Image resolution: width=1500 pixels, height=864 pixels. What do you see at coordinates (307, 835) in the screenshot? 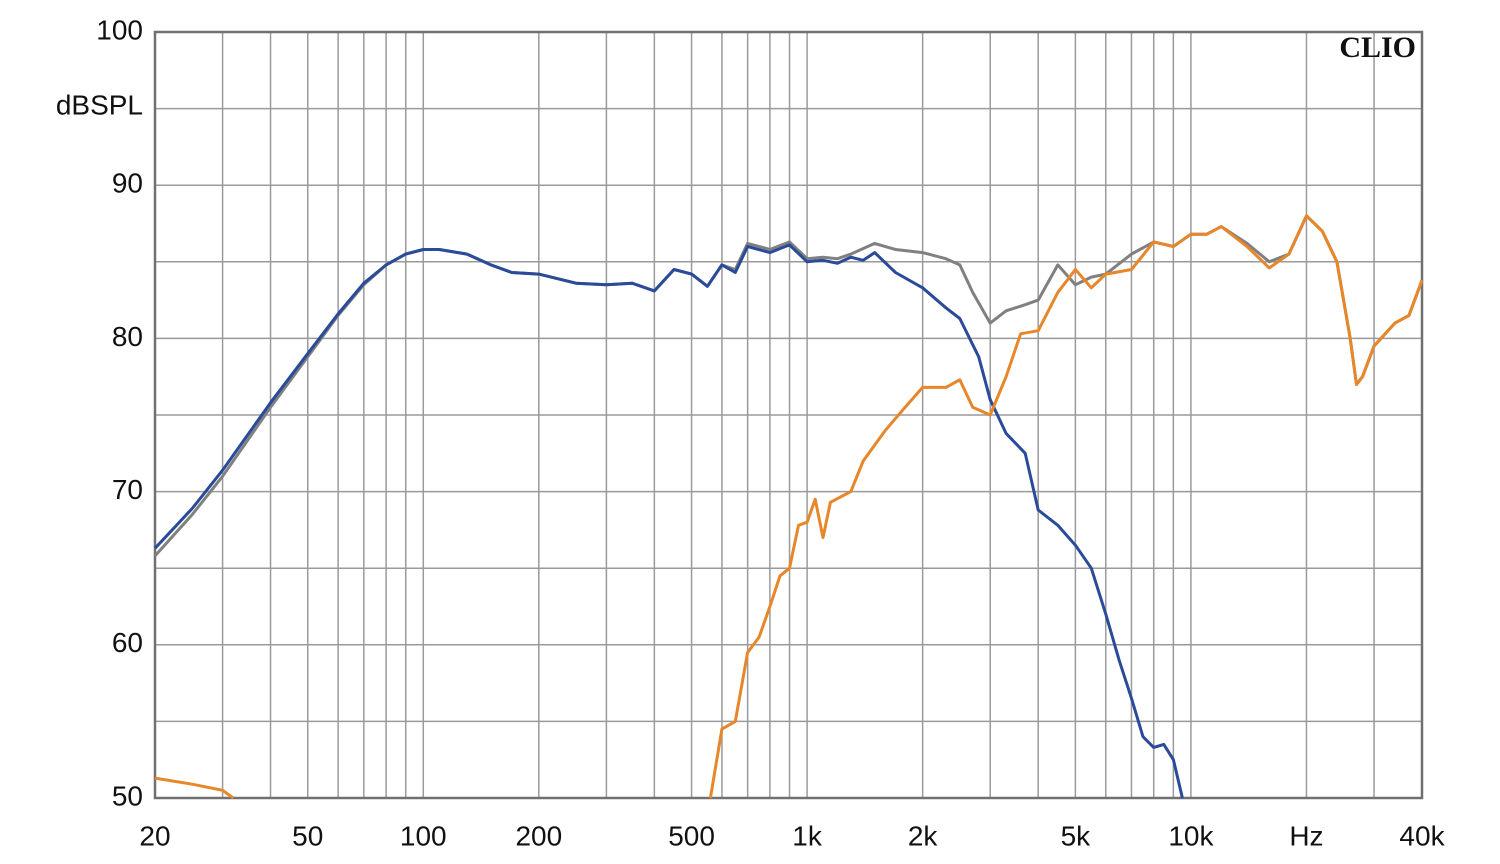
I see `x-tick-label: 50` at bounding box center [307, 835].